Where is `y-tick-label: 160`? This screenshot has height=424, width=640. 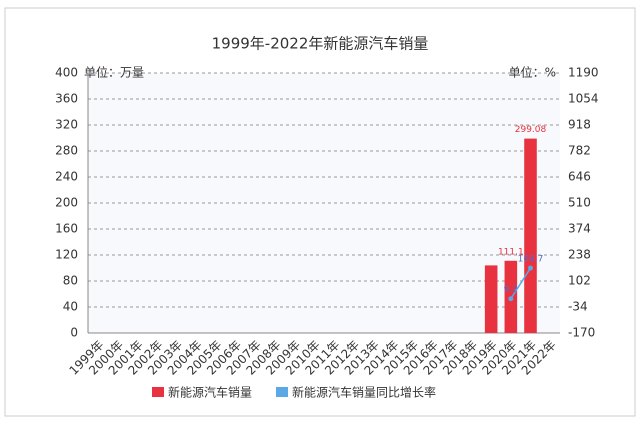 y-tick-label: 160 is located at coordinates (66, 229).